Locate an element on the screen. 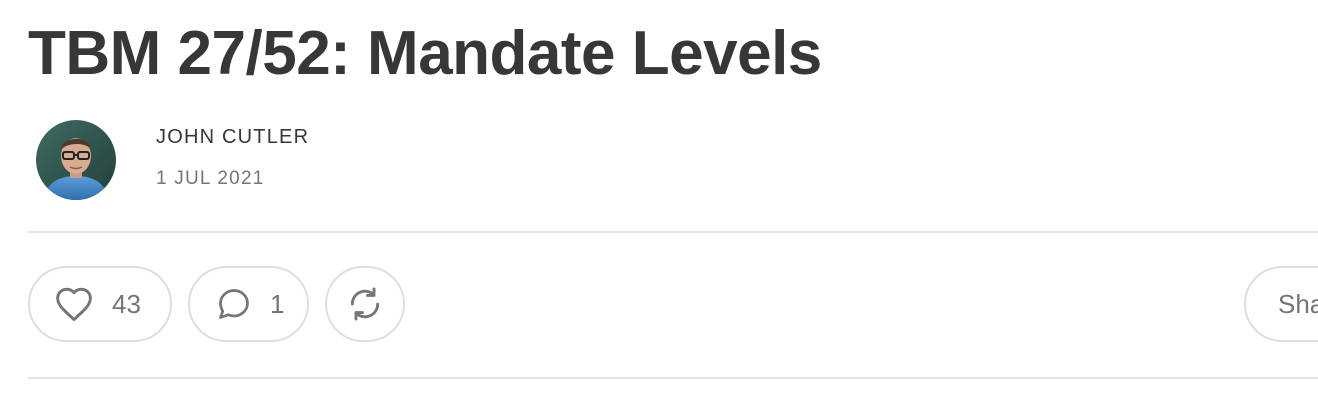  refresh-arrows-icon is located at coordinates (365, 304).